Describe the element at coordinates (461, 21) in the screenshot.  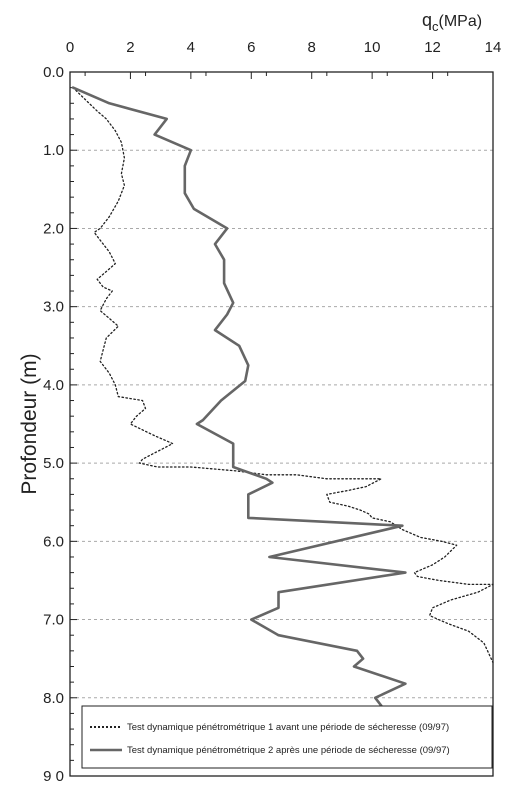
I see `x-axis-title-unit: (MPa)` at that location.